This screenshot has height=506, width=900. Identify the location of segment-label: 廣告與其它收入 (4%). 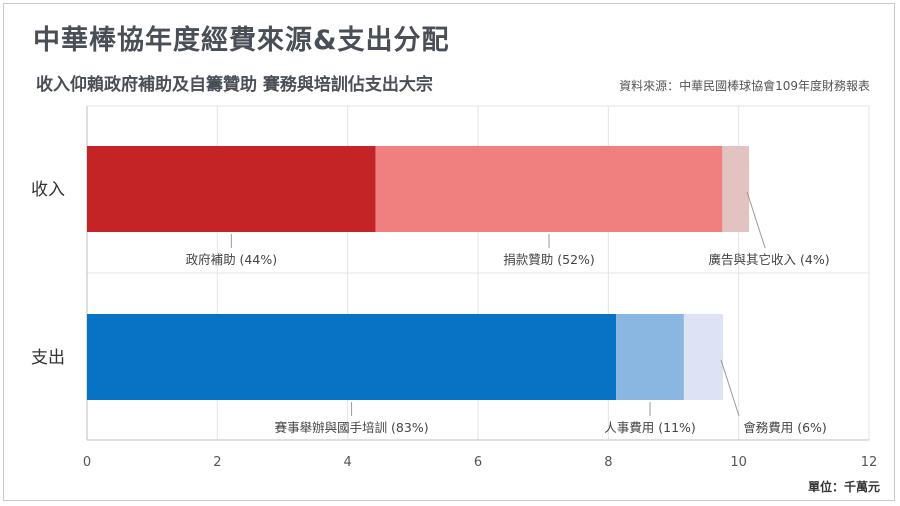
(769, 259).